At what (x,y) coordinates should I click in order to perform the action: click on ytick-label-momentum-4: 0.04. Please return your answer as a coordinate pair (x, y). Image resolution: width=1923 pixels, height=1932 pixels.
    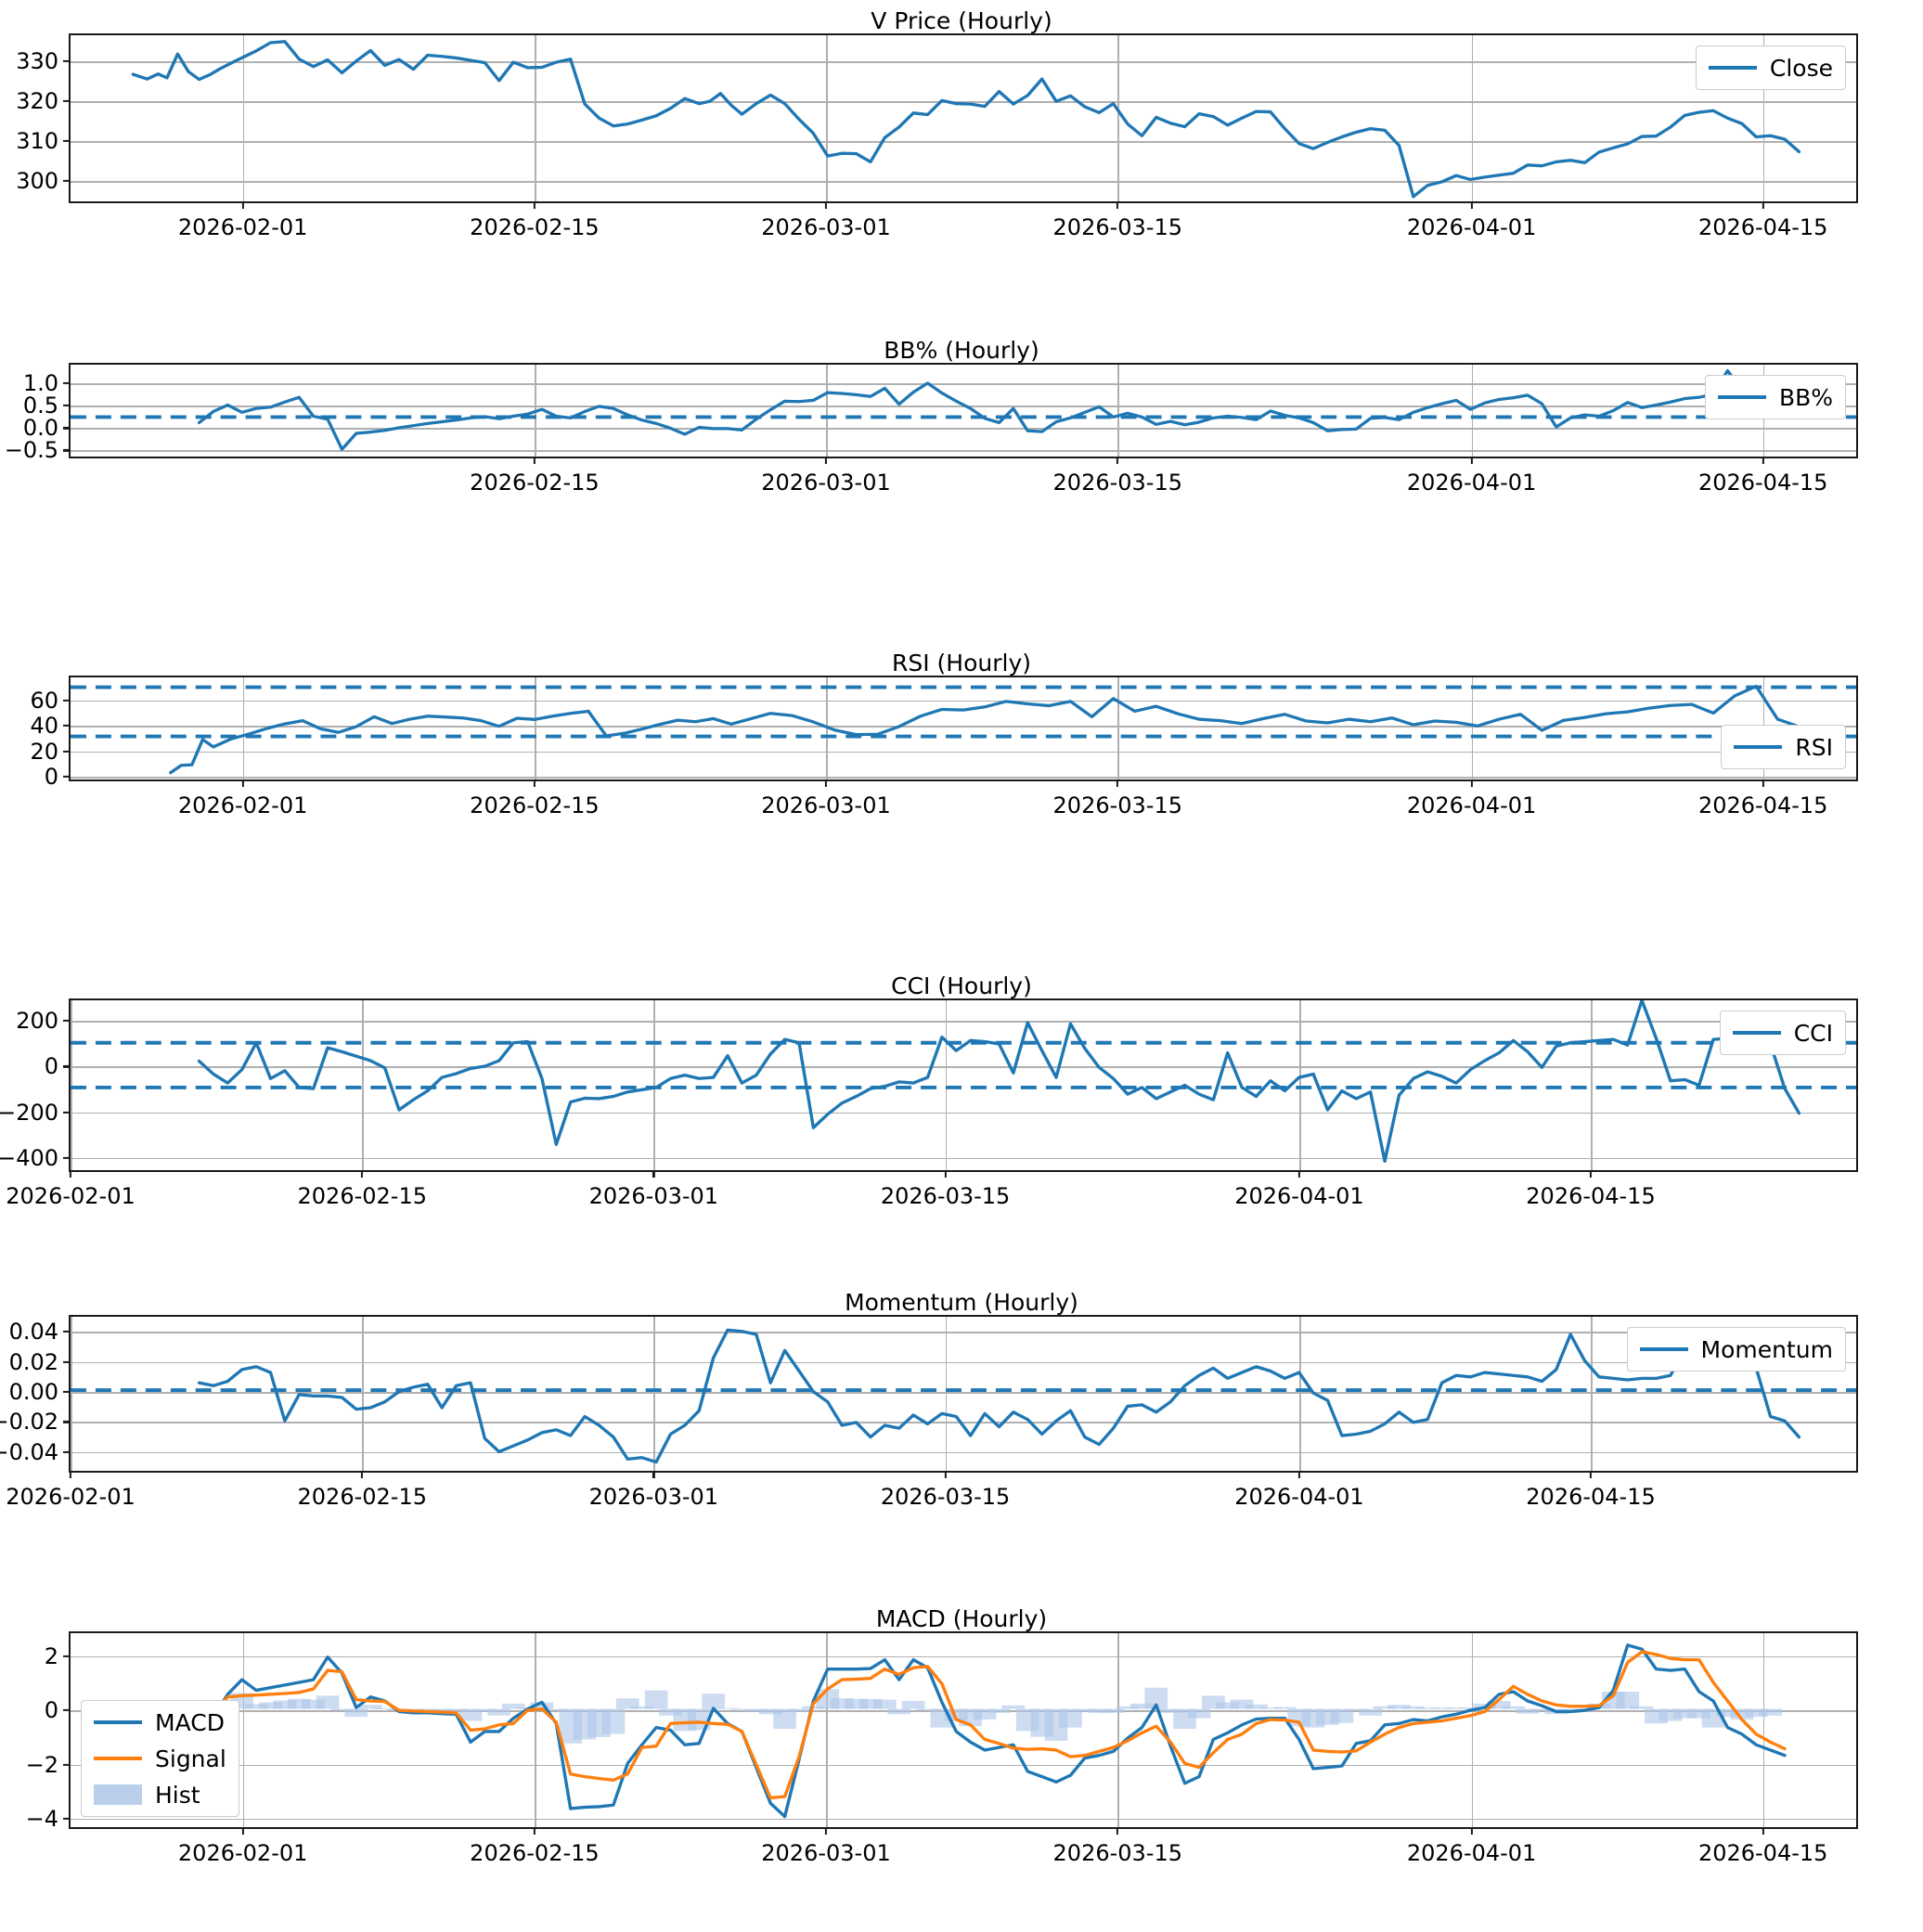
    Looking at the image, I should click on (33, 1332).